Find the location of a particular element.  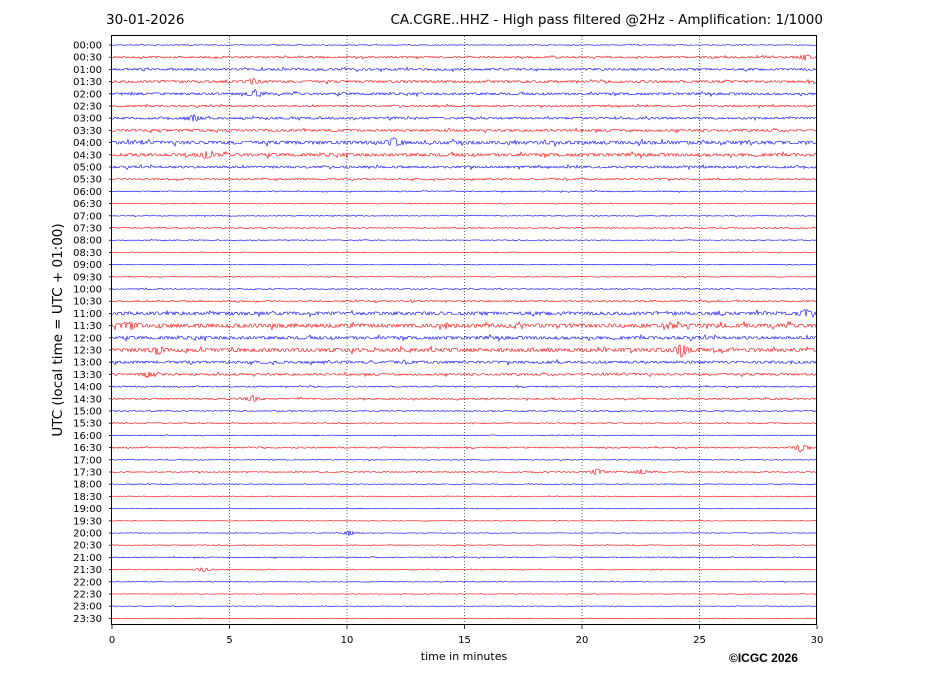

y-tick-label: 02:30 is located at coordinates (87, 107).